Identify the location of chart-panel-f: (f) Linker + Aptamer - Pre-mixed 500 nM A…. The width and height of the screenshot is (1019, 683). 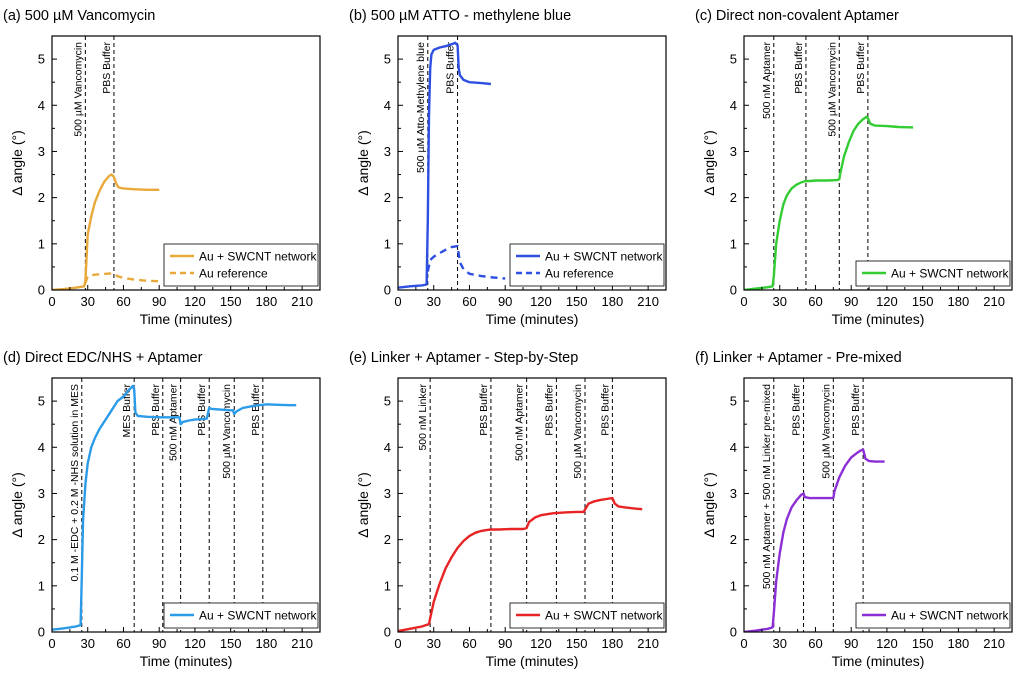
(854, 509).